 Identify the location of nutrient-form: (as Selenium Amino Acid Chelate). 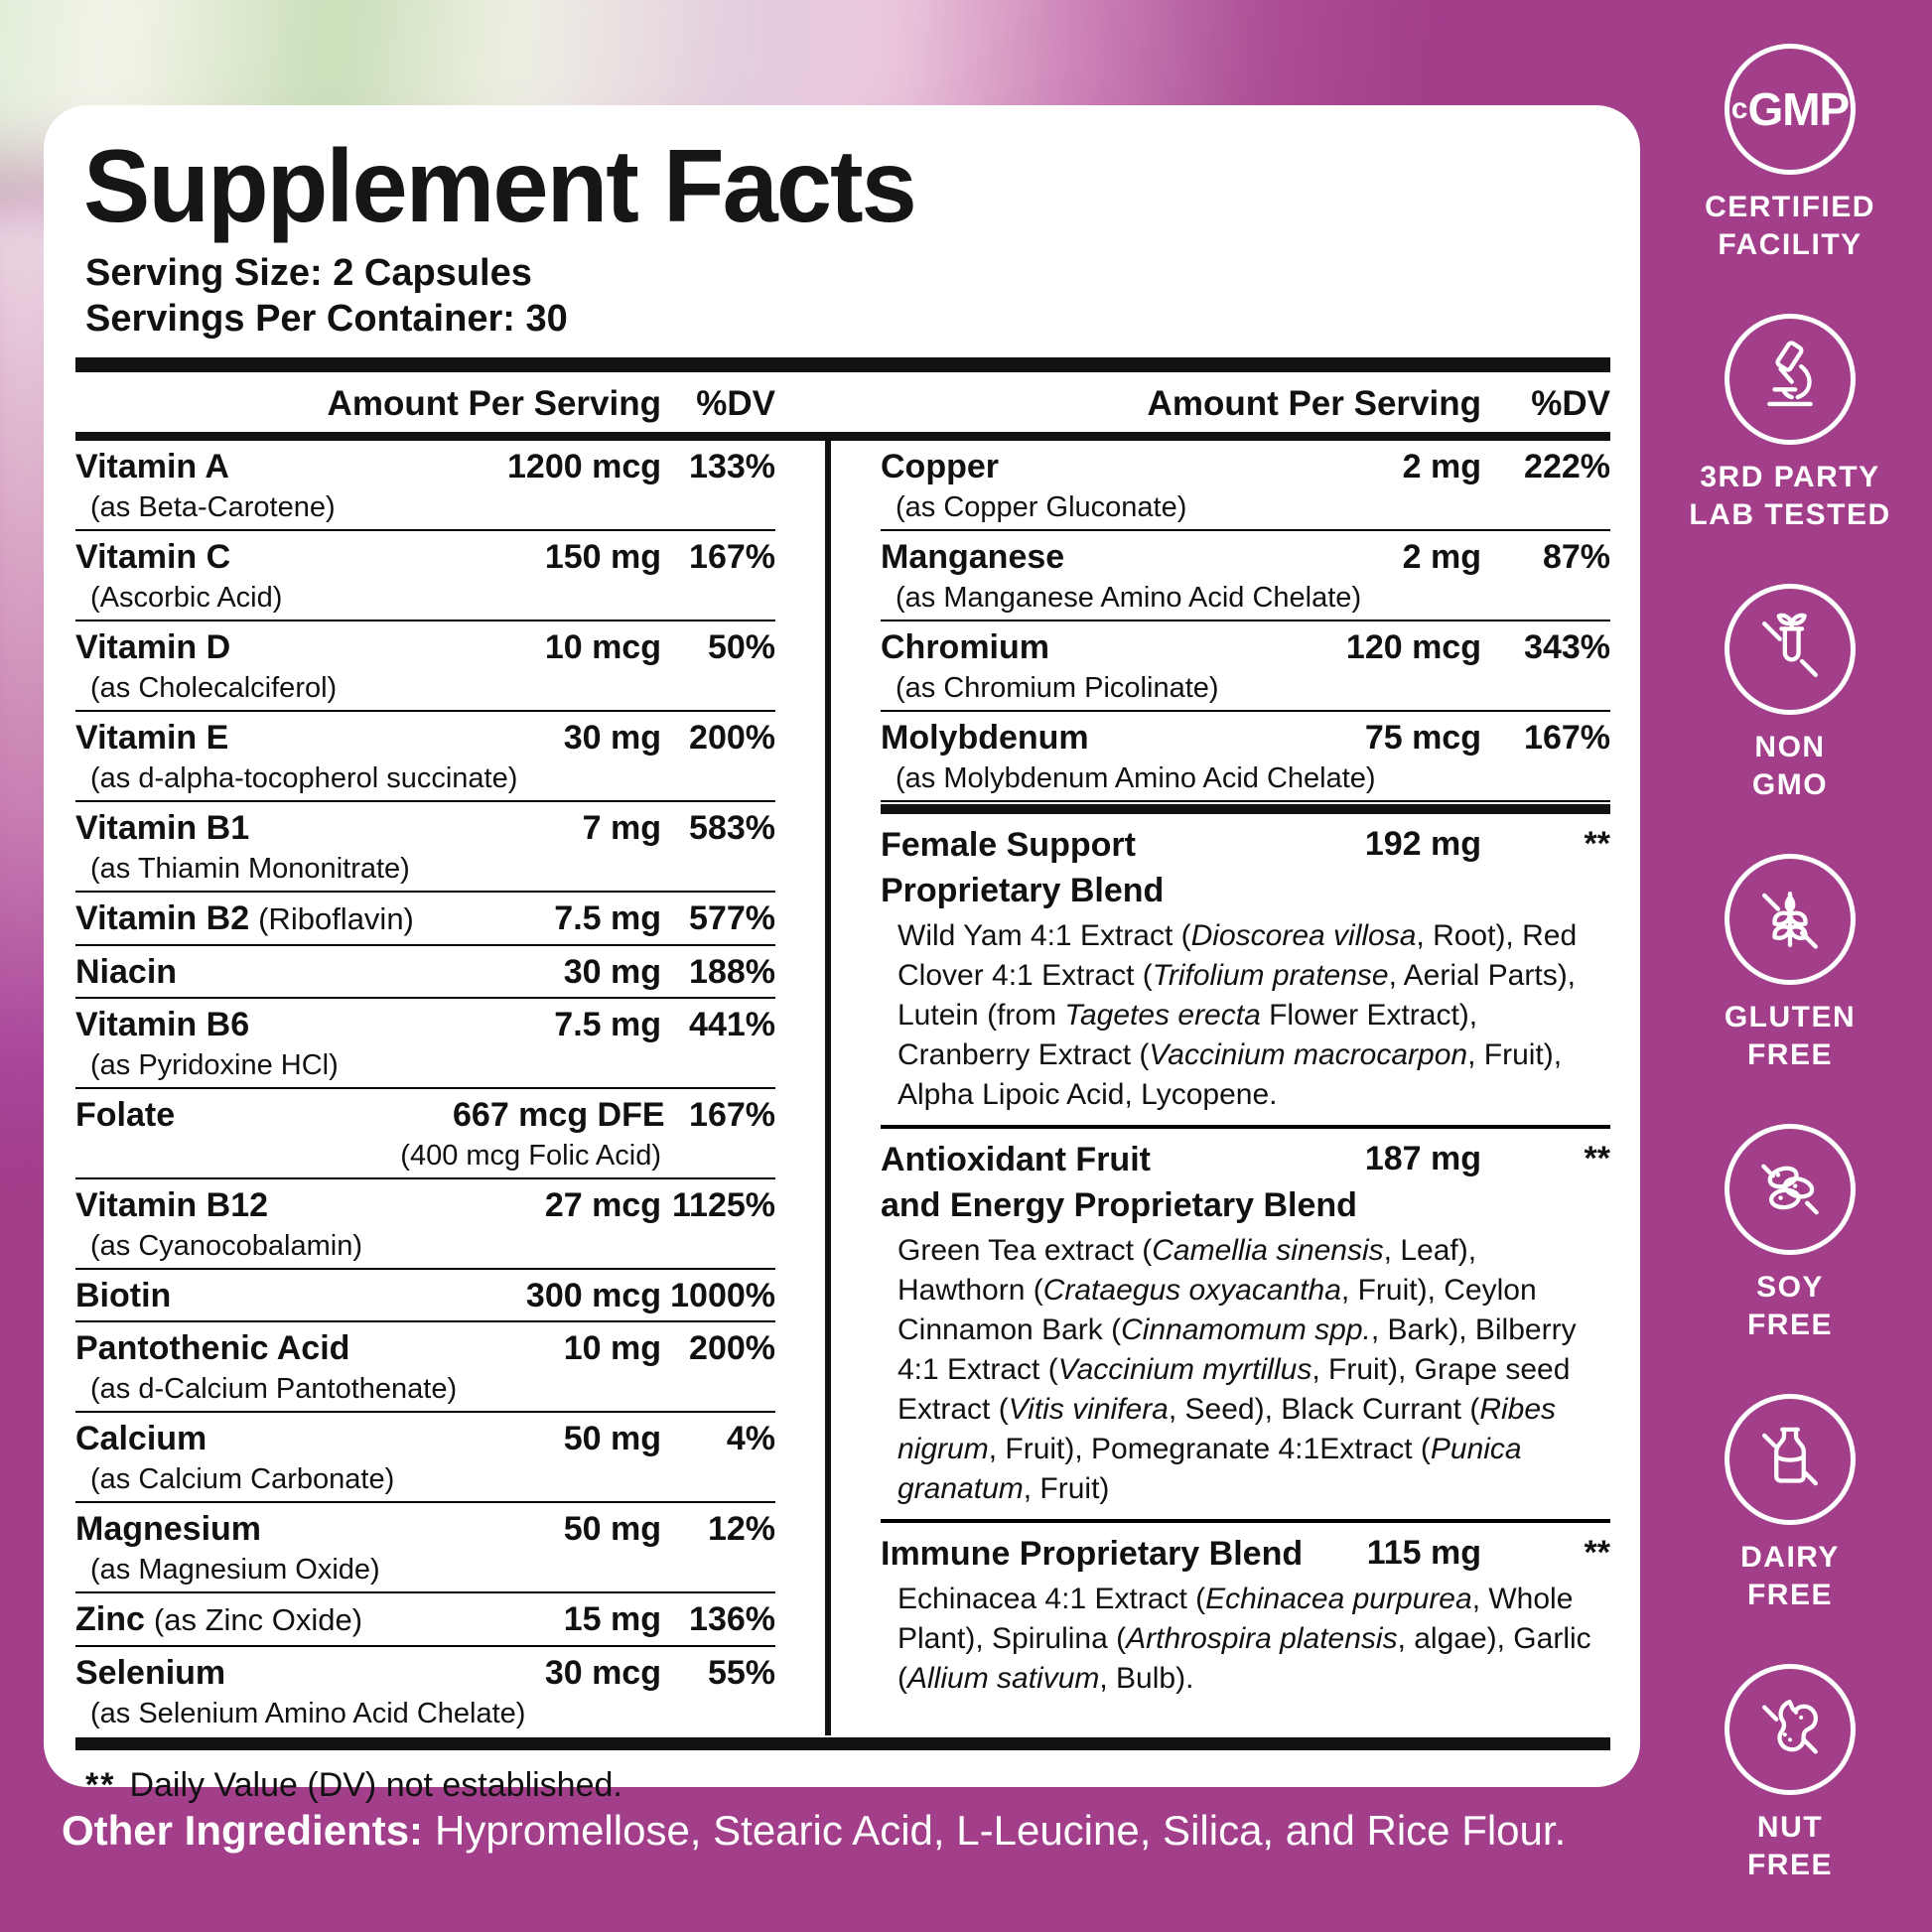
(308, 1714).